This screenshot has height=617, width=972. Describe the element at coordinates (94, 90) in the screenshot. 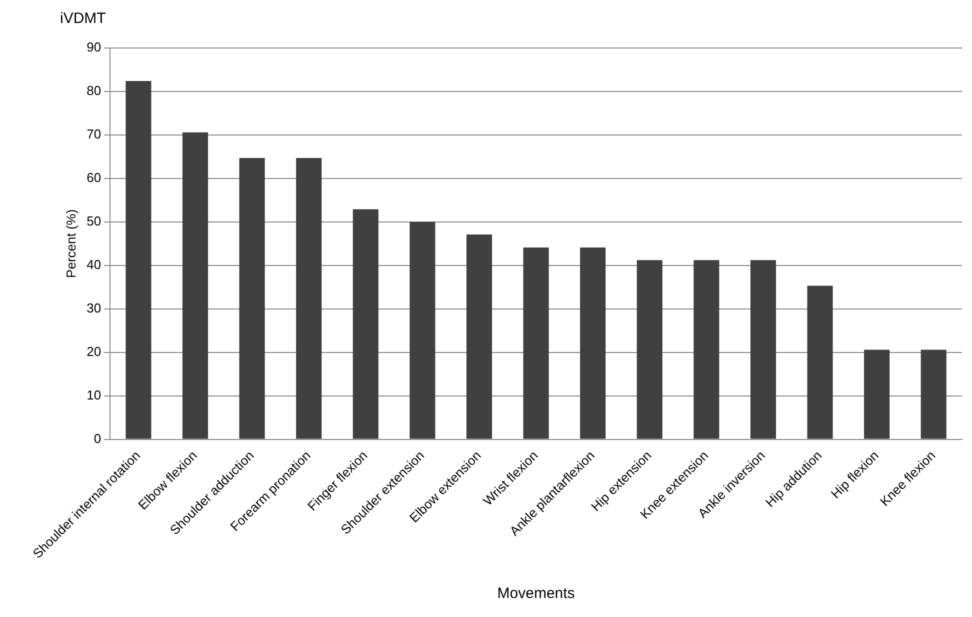

I see `y-tick-label: 80` at that location.